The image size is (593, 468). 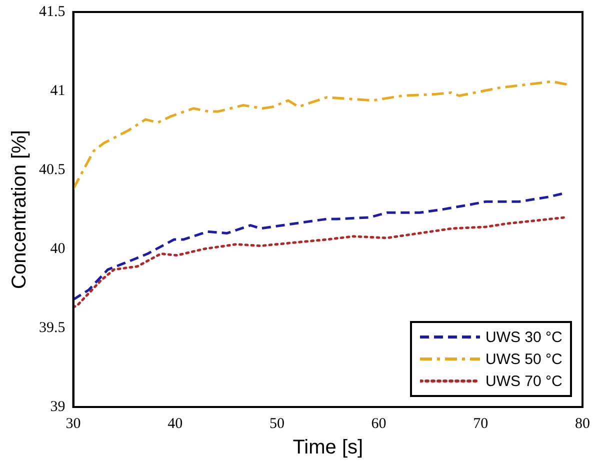 I want to click on y-tick-label: 40.5, so click(x=52, y=170).